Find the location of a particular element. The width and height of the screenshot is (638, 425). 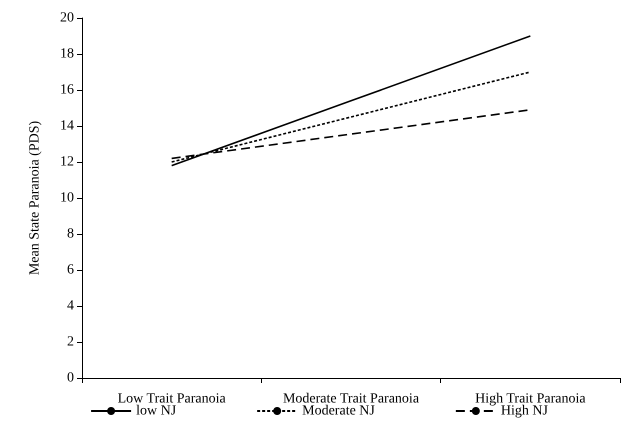

y-tick-label: 14 is located at coordinates (67, 126).